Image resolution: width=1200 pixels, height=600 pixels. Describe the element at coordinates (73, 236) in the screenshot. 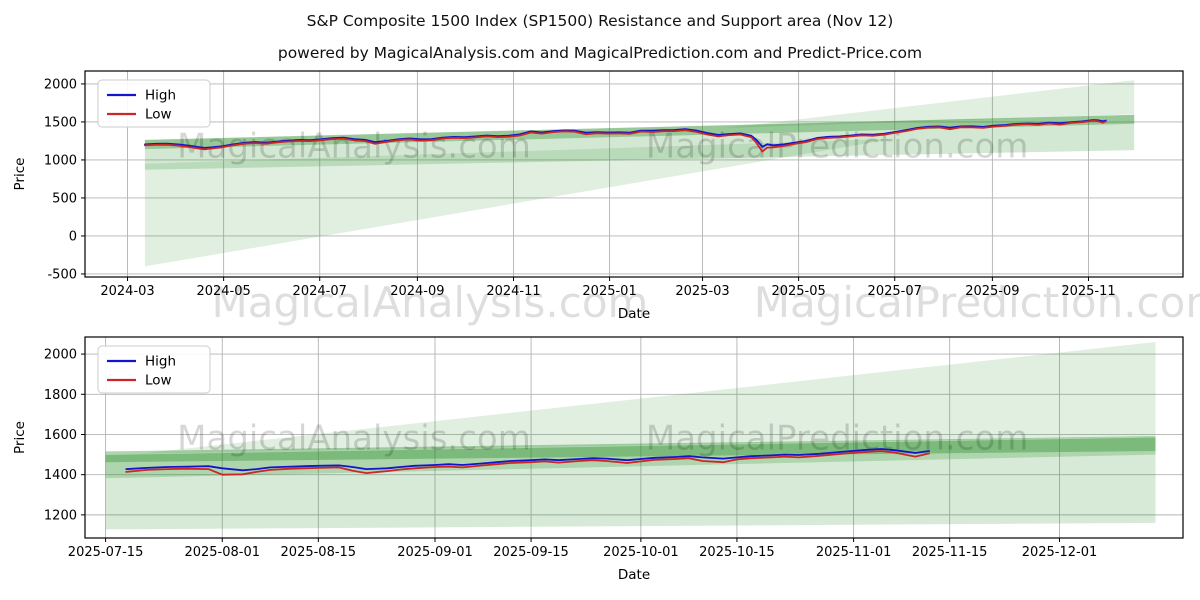

I see `y-tick-label: 0` at that location.